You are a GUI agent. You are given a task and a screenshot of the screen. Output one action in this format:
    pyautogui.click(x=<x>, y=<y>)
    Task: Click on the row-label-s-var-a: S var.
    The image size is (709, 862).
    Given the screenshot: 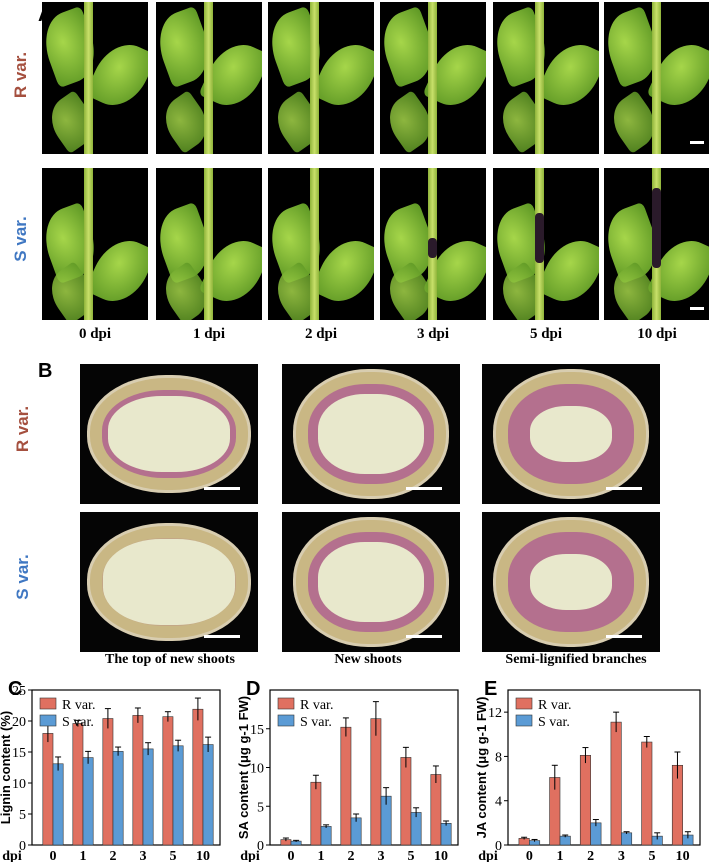 What is the action you would take?
    pyautogui.click(x=20, y=239)
    